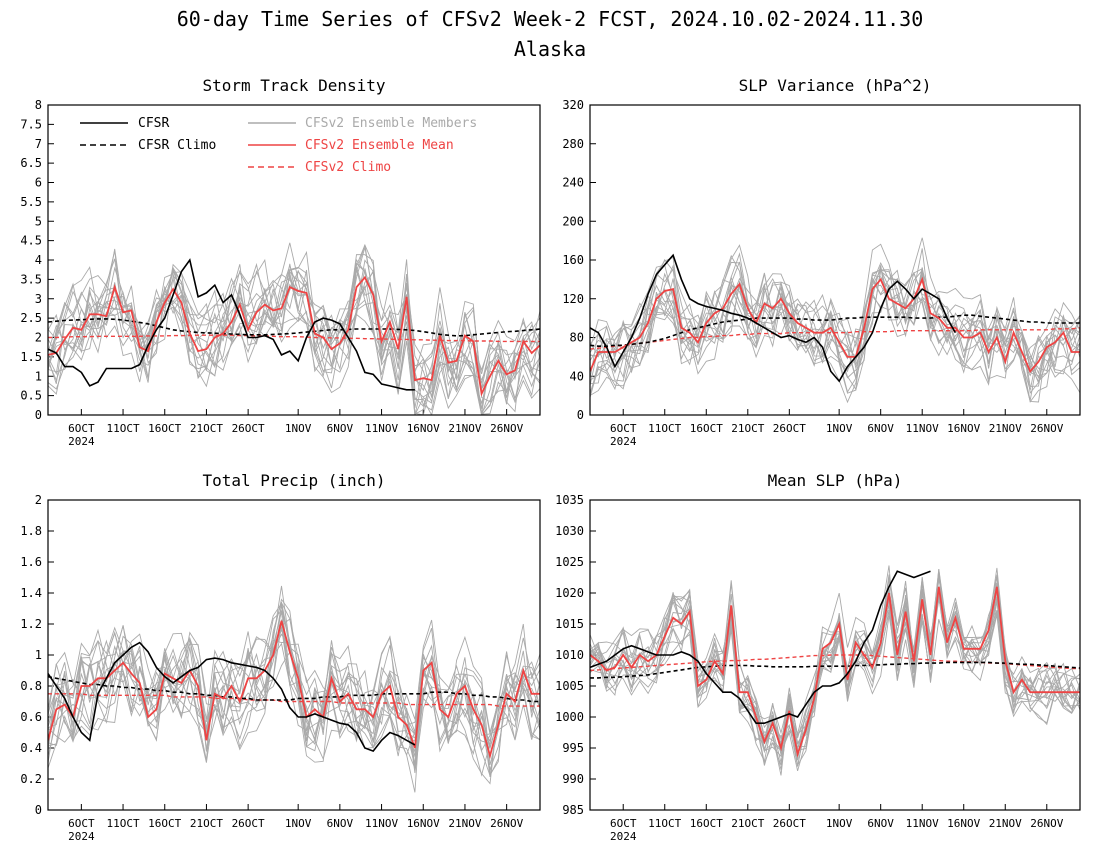 The image size is (1100, 850). Describe the element at coordinates (31, 717) in the screenshot. I see `y-tick-label: 0.6` at that location.